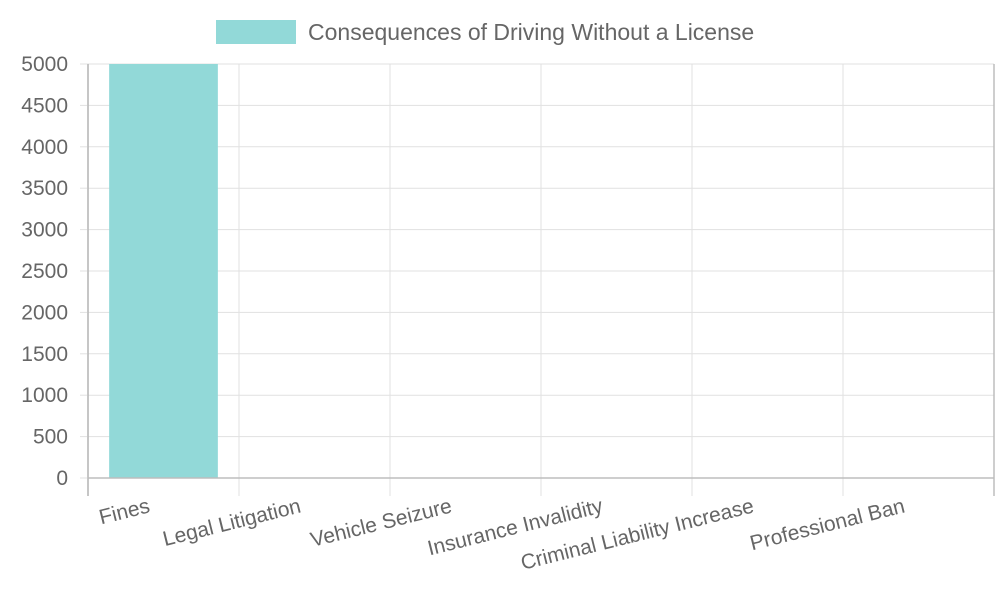  I want to click on y-tick-label: 2500, so click(44, 271).